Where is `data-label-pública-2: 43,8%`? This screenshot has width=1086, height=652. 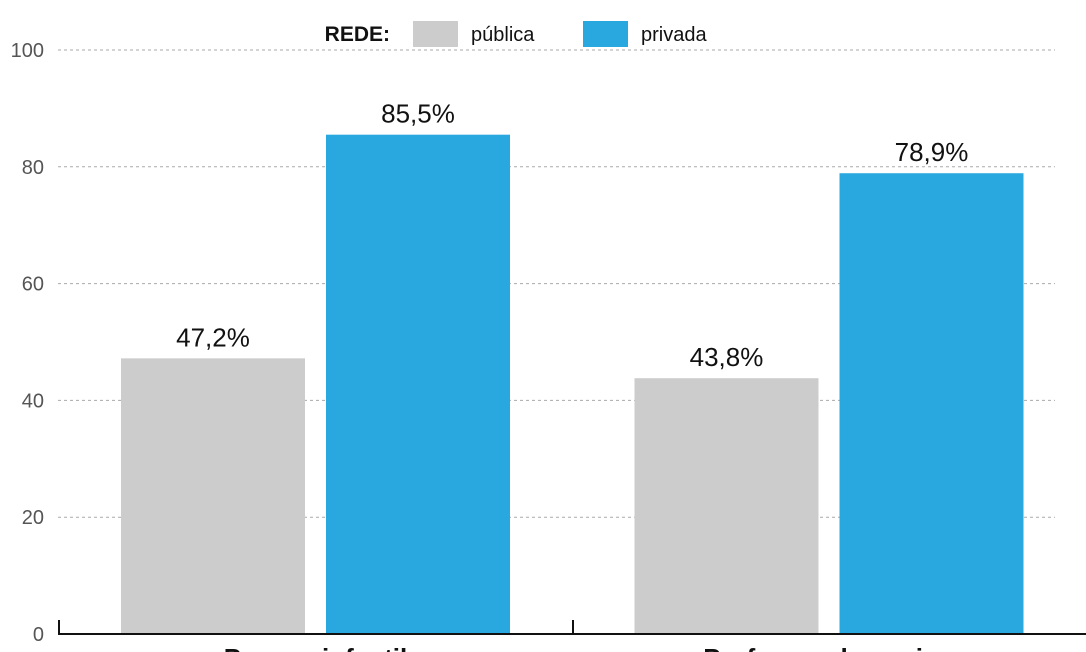 data-label-pública-2: 43,8% is located at coordinates (727, 357).